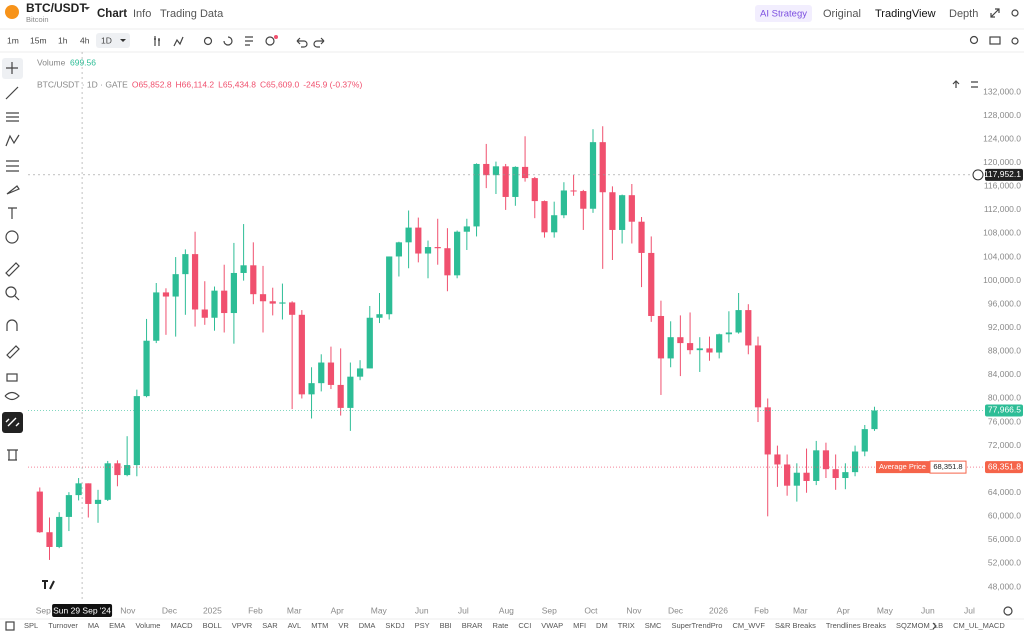  Describe the element at coordinates (51, 62) in the screenshot. I see `volume-label: Volume` at that location.